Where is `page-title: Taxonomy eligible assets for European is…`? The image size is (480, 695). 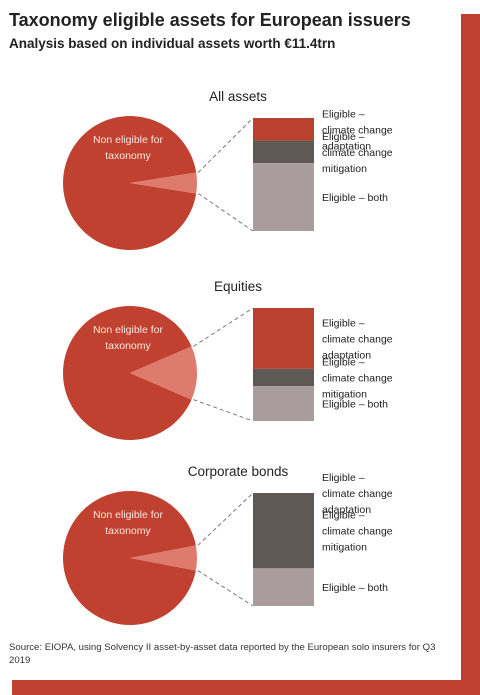
page-title: Taxonomy eligible assets for European is… is located at coordinates (210, 20).